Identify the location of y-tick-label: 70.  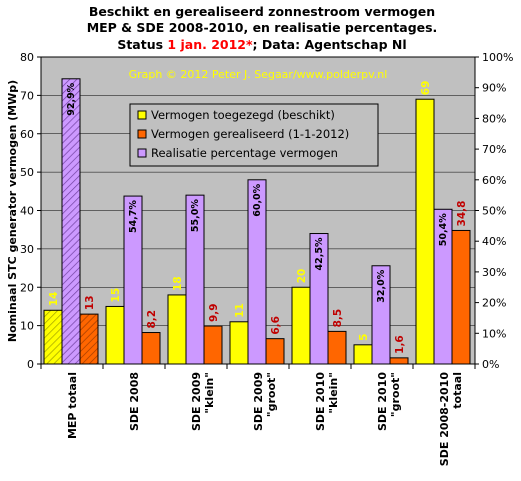
(27, 95).